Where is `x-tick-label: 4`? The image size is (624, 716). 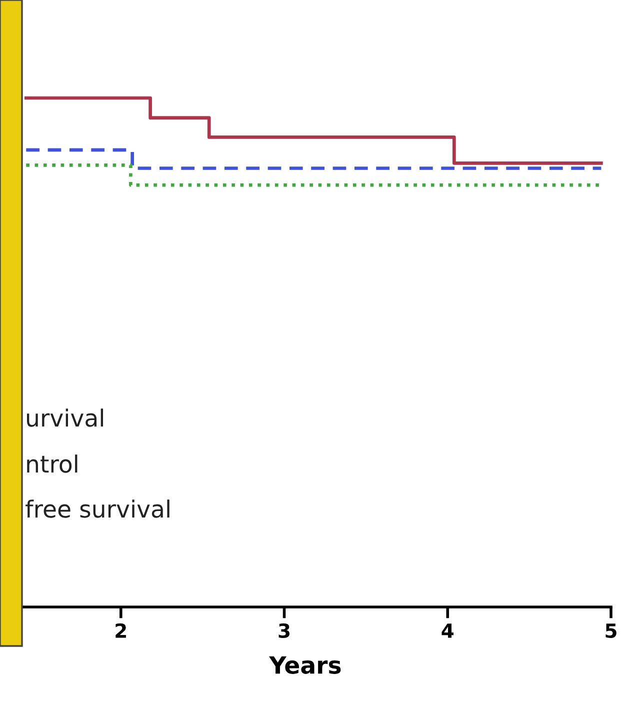
x-tick-label: 4 is located at coordinates (448, 631).